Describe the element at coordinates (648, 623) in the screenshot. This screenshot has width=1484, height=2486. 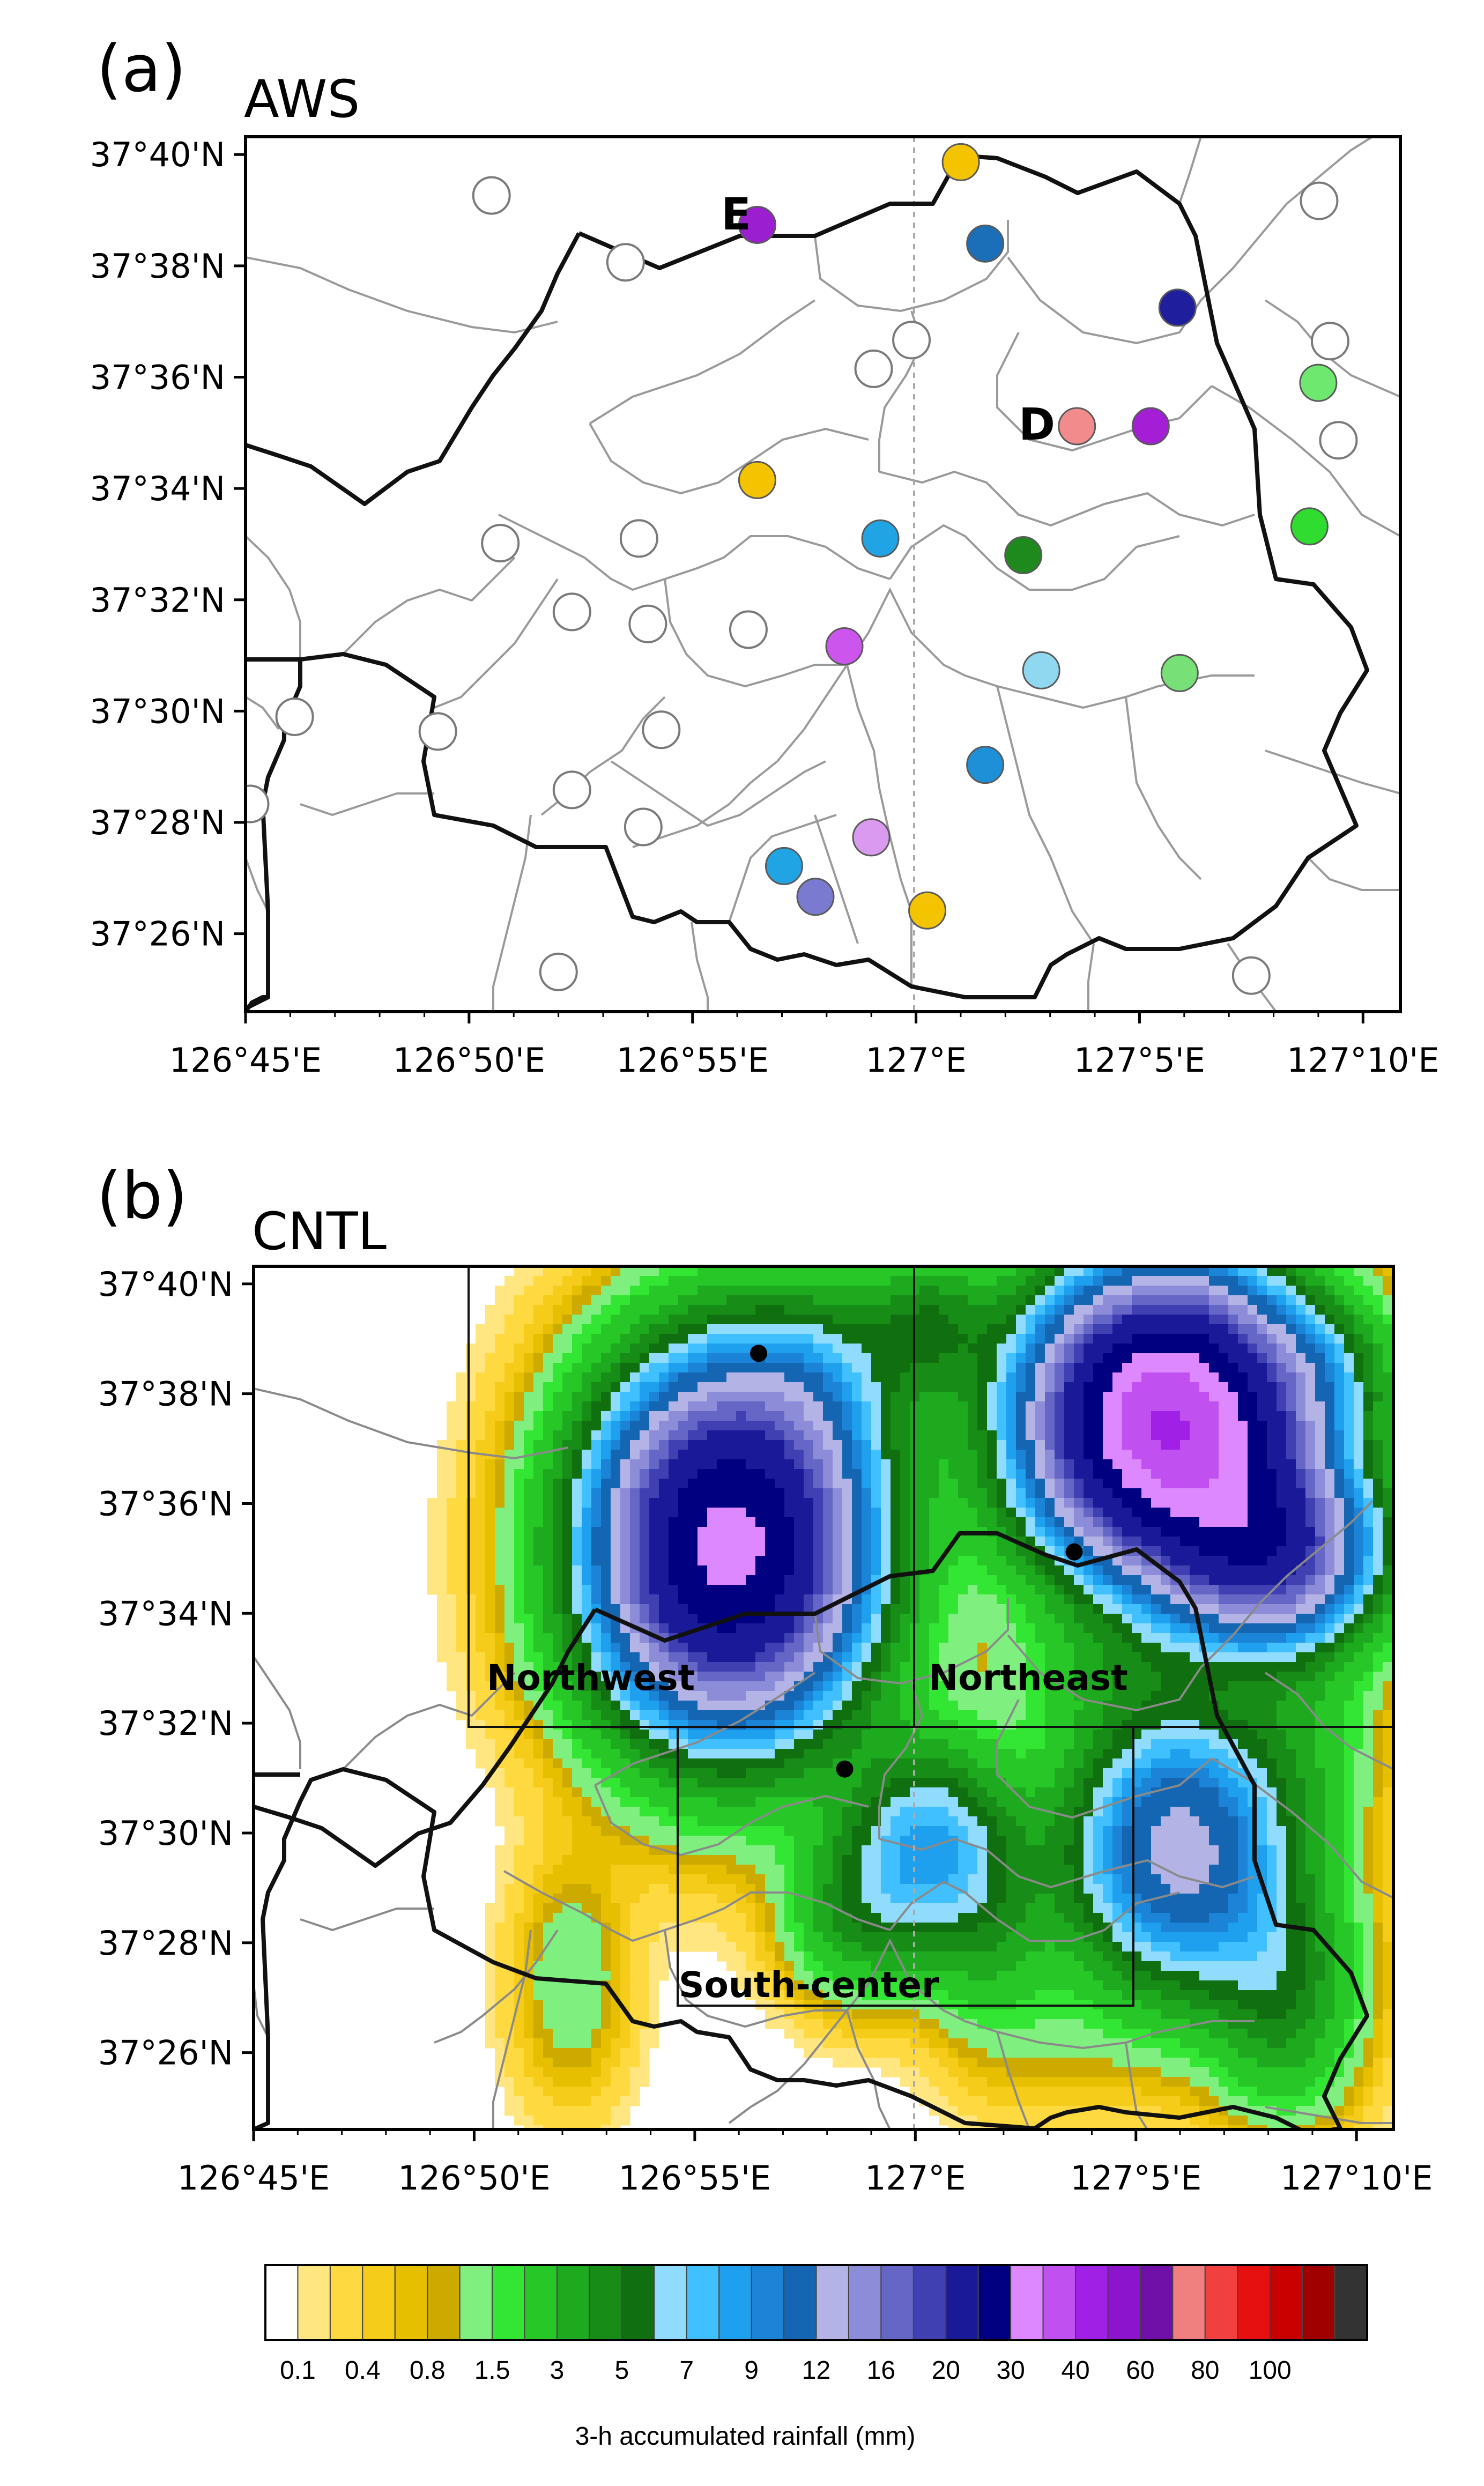
I see `aws-station` at that location.